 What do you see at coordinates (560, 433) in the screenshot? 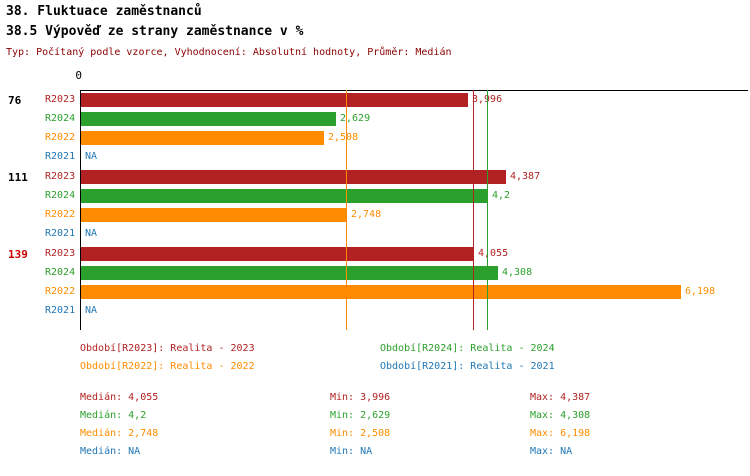
I see `stat-max: Max: 6,198` at bounding box center [560, 433].